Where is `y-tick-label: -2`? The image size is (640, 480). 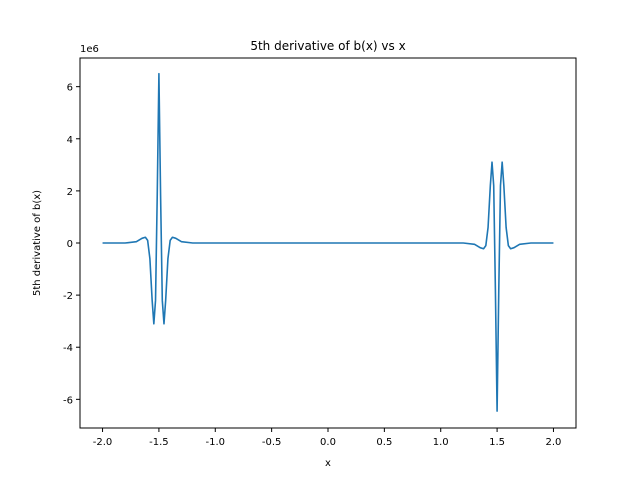
y-tick-label: -2 is located at coordinates (68, 296).